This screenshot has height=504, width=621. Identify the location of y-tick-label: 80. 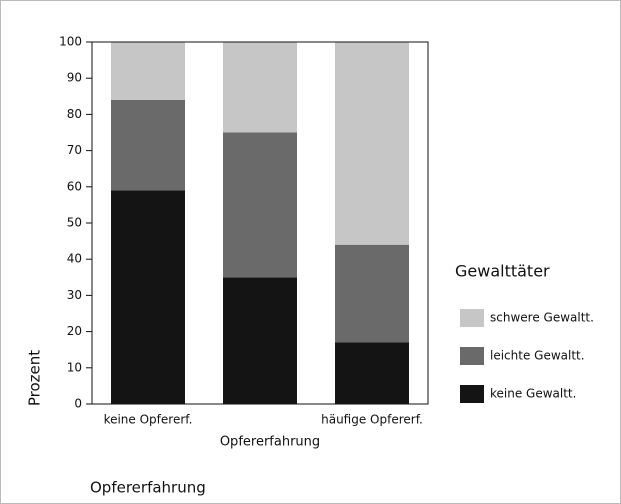
(74, 114).